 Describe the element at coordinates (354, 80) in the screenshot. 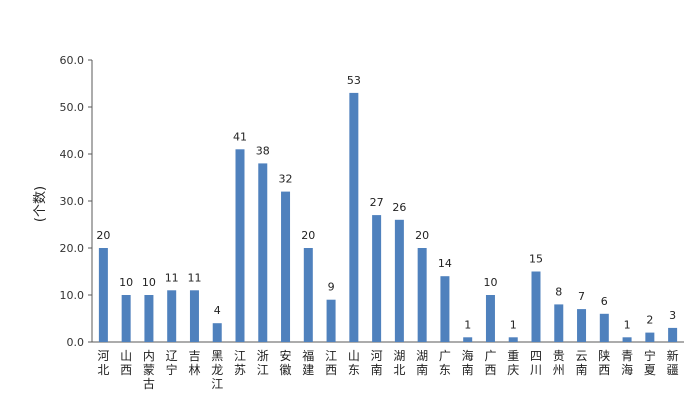

I see `data-label: 53` at that location.